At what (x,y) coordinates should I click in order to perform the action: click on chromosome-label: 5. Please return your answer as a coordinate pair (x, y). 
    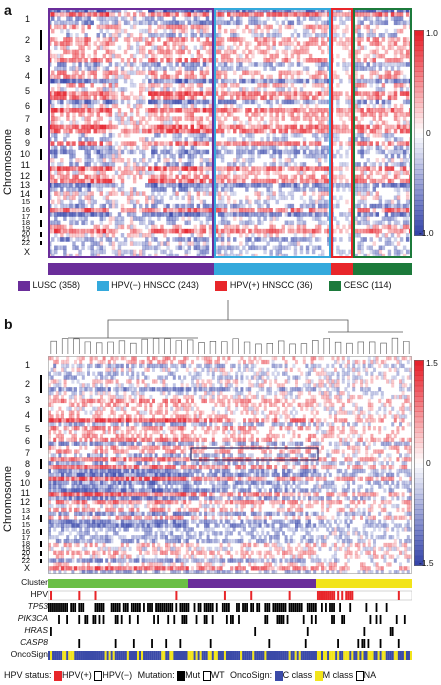
    Looking at the image, I should click on (27, 428).